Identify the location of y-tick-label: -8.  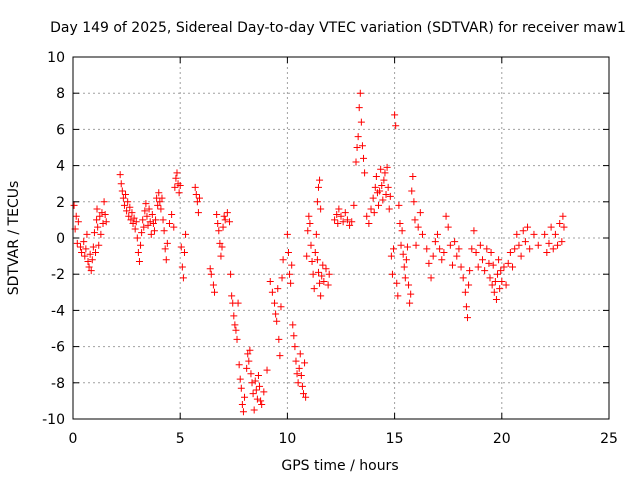
(58, 384).